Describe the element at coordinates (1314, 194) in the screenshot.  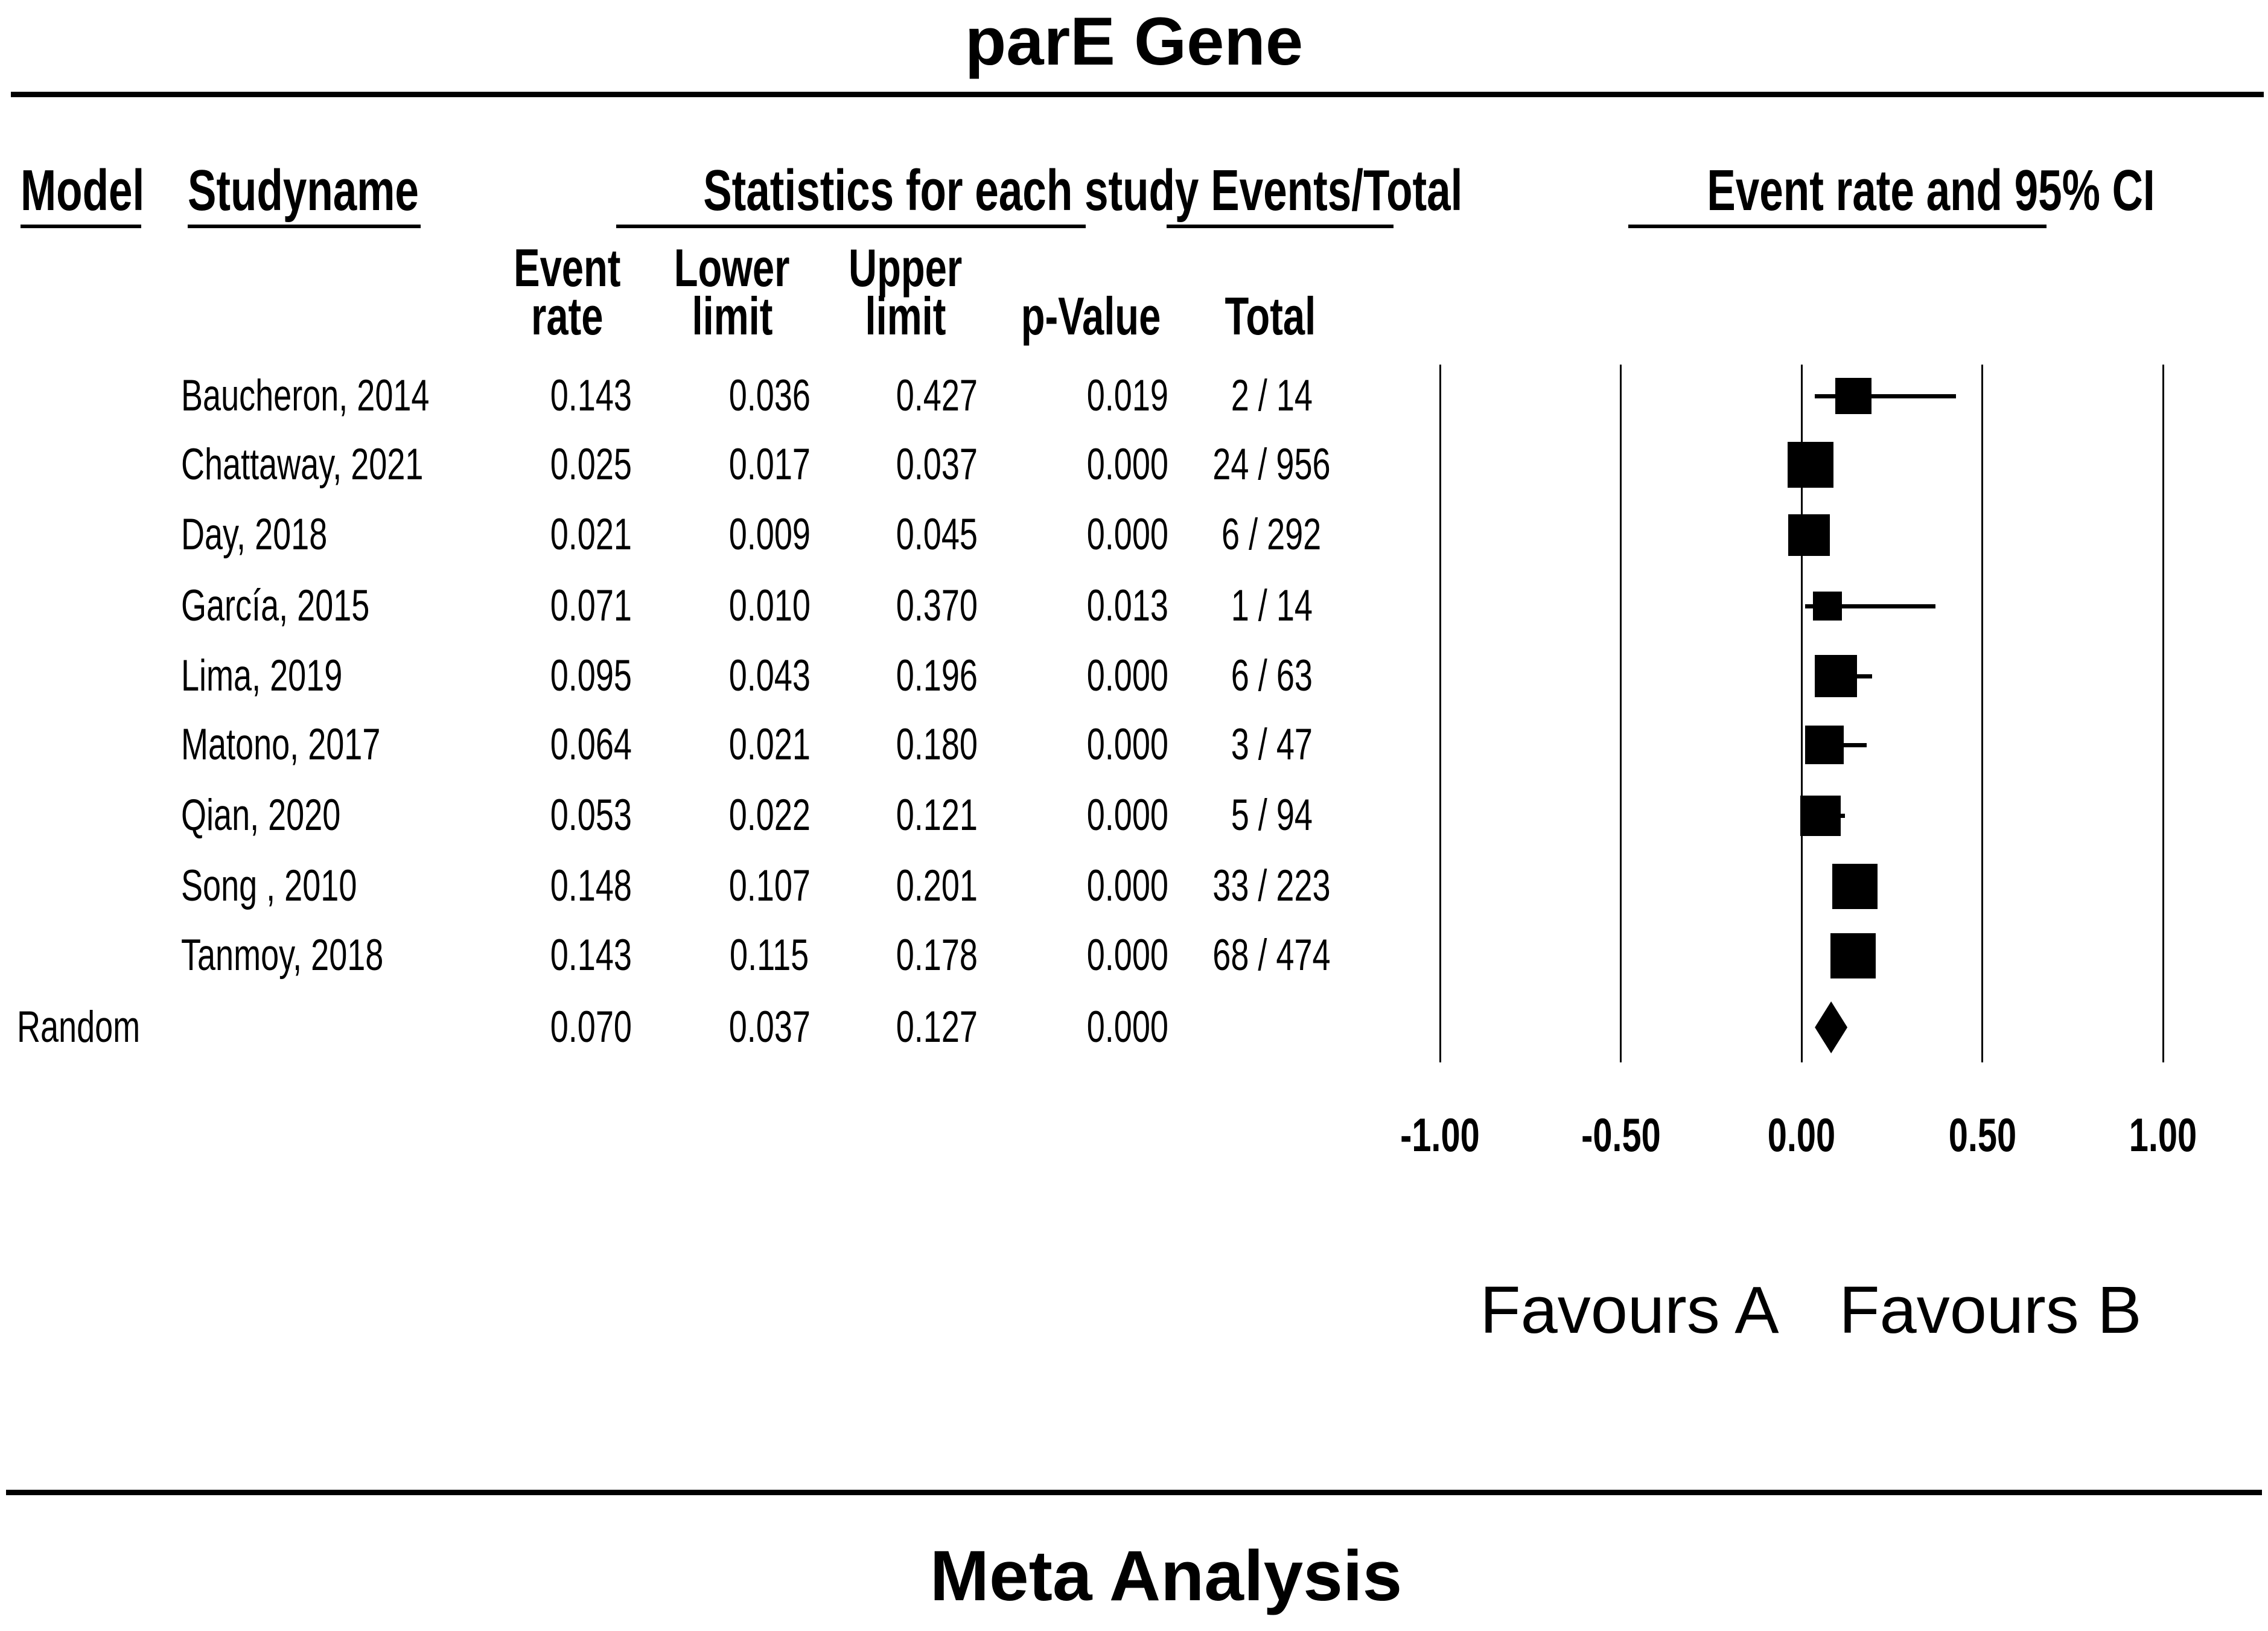
I see `column-header-events-total: Events/Total` at that location.